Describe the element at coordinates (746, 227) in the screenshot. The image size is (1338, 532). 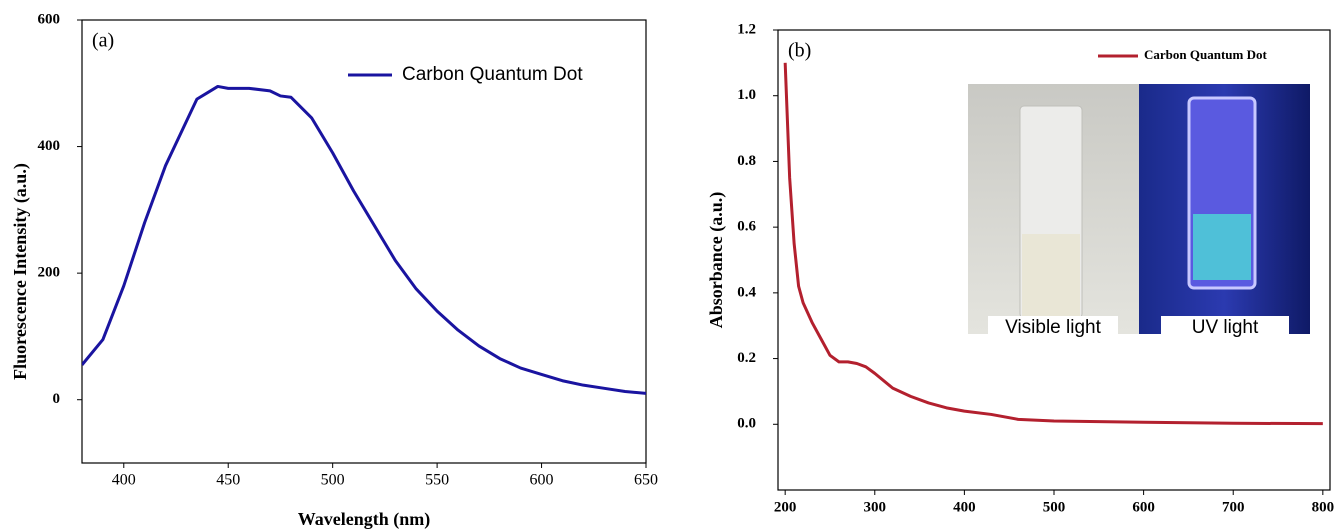
I see `y-tick-label: 0.6` at that location.